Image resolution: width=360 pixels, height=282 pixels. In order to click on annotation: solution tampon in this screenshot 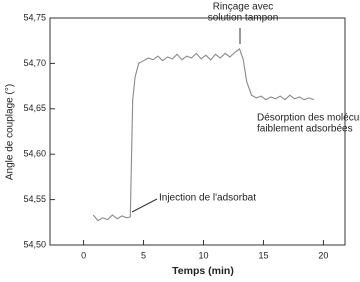, I will do `click(243, 18)`.